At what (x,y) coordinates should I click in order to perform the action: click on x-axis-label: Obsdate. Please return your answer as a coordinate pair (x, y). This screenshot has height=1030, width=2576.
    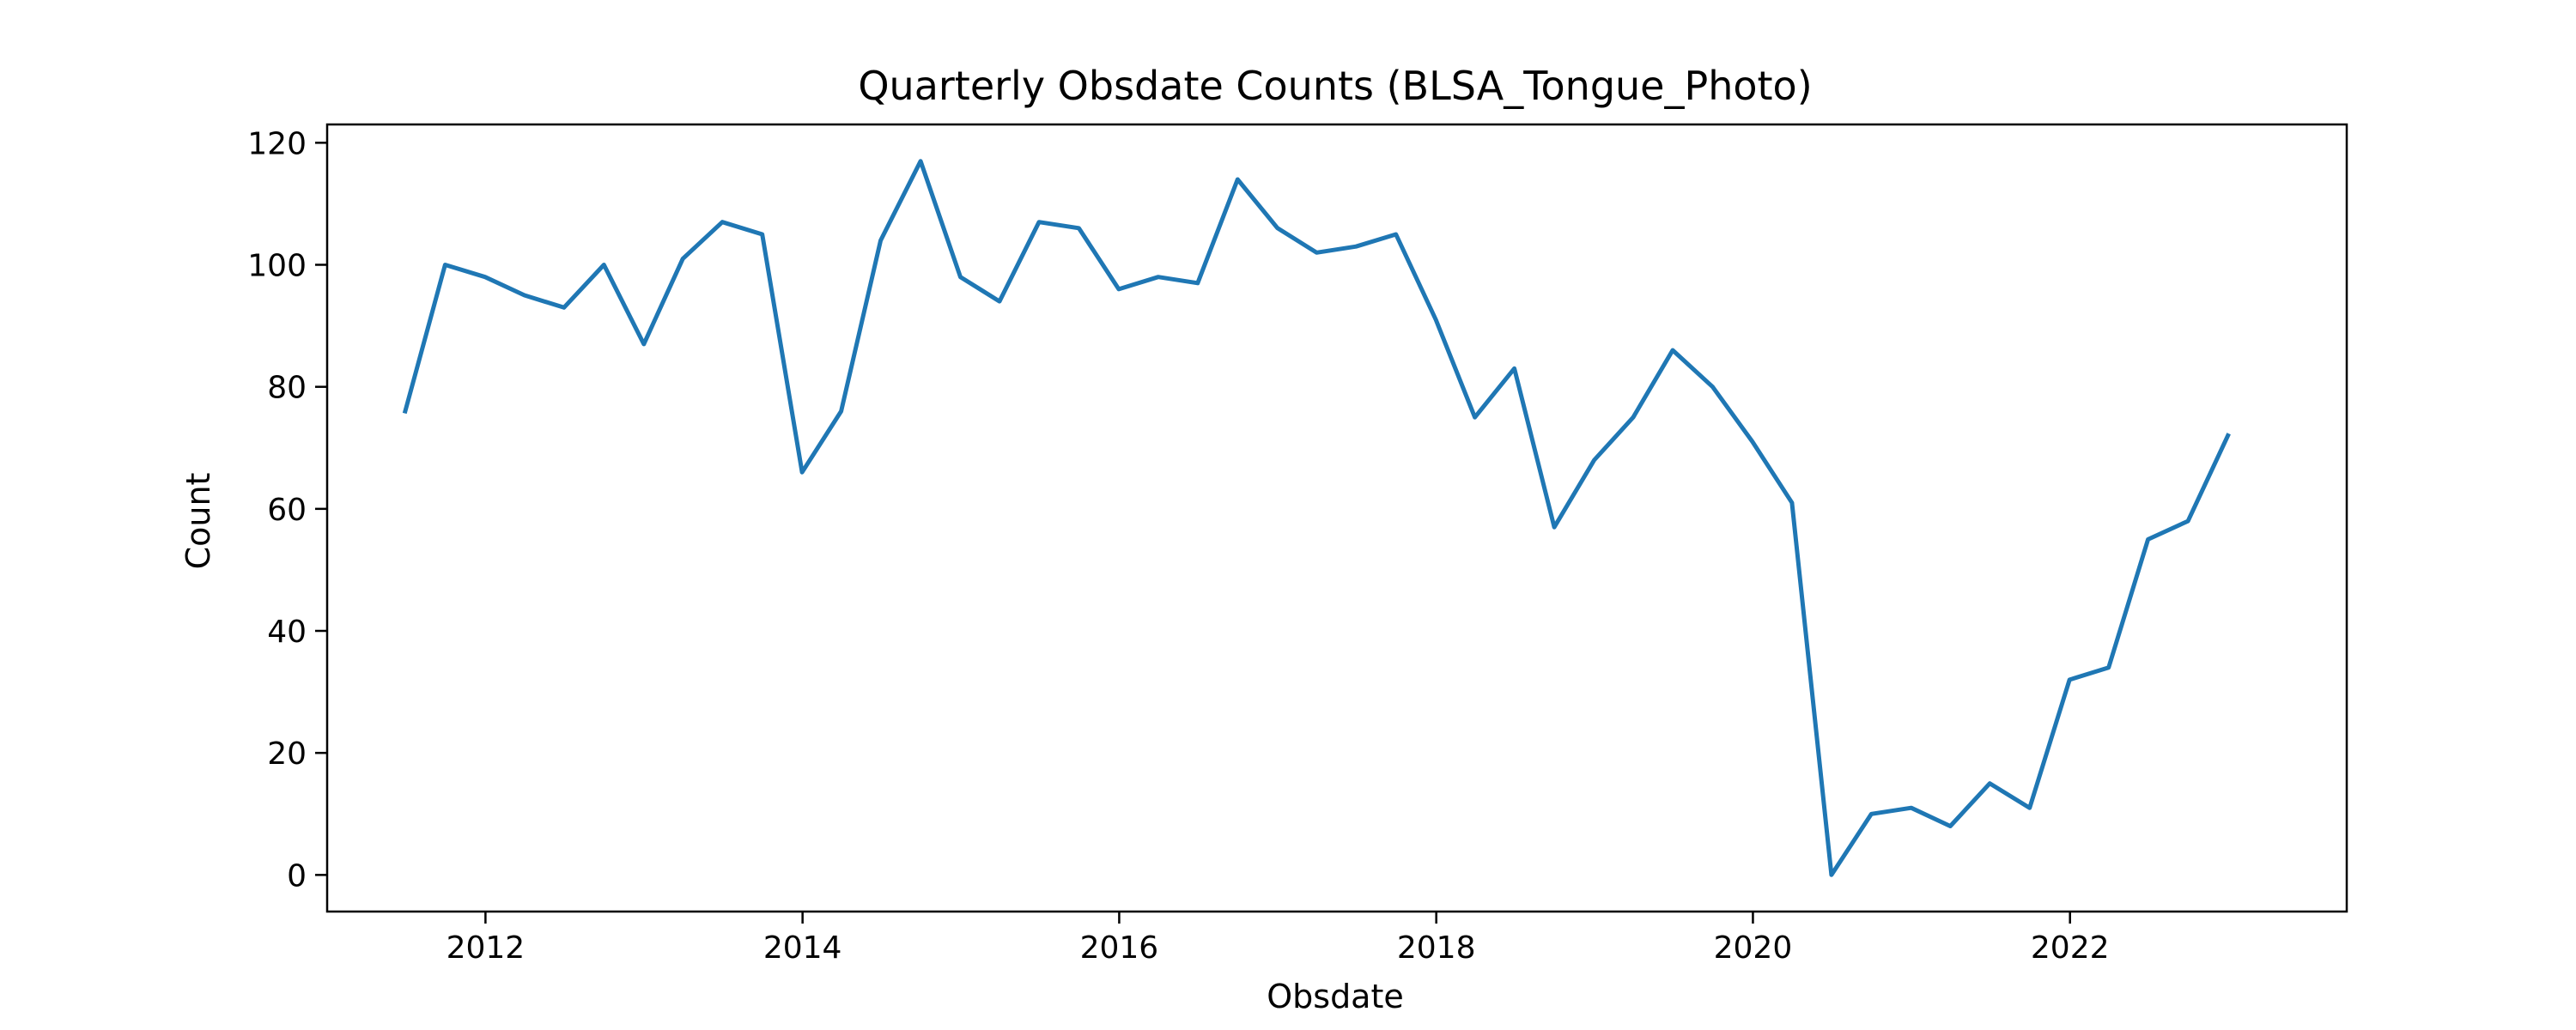
    Looking at the image, I should click on (1335, 996).